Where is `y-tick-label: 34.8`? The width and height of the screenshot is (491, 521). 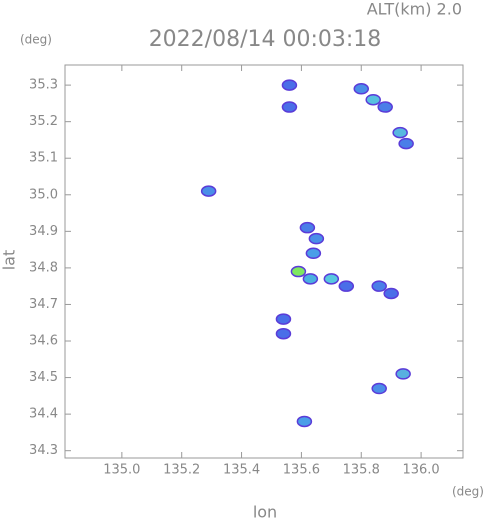 y-tick-label: 34.8 is located at coordinates (43, 267).